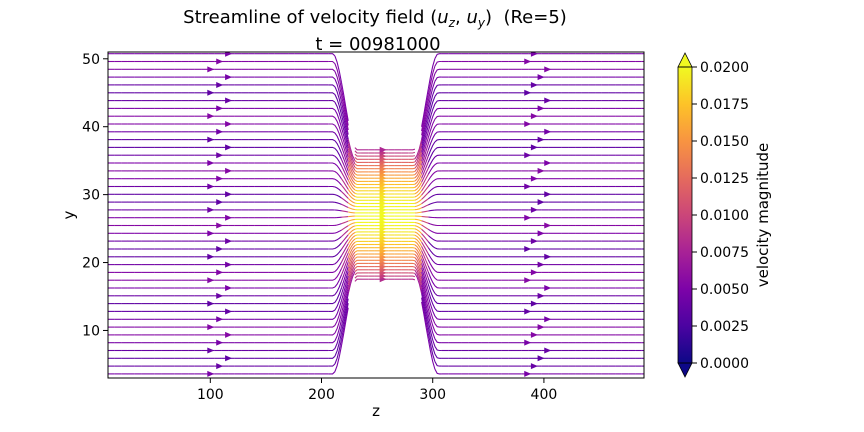  Describe the element at coordinates (724, 253) in the screenshot. I see `colorbar-tick-label: 0.0075` at that location.